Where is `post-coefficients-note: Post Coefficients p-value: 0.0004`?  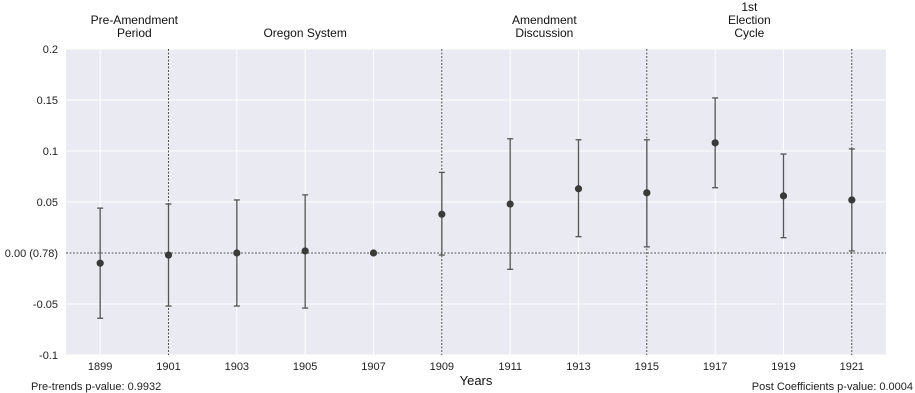 post-coefficients-note: Post Coefficients p-value: 0.0004 is located at coordinates (832, 387).